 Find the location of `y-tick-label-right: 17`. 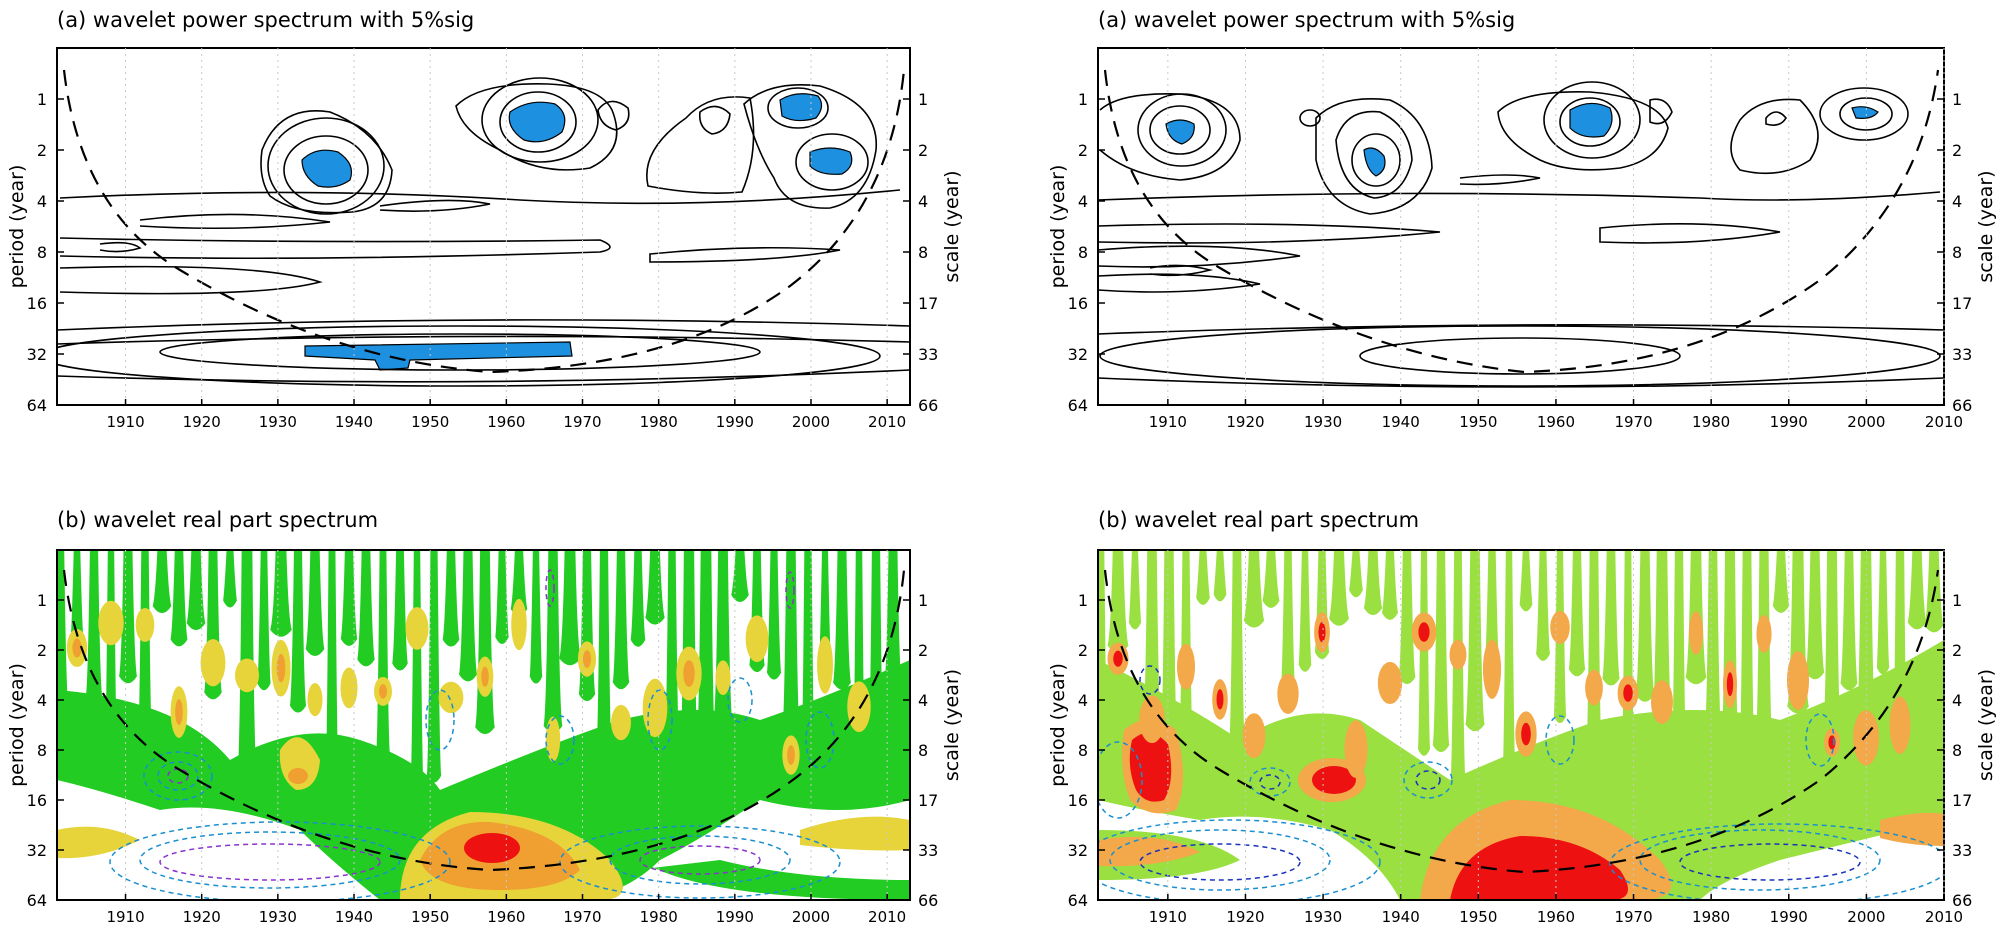

y-tick-label-right: 17 is located at coordinates (1962, 303).